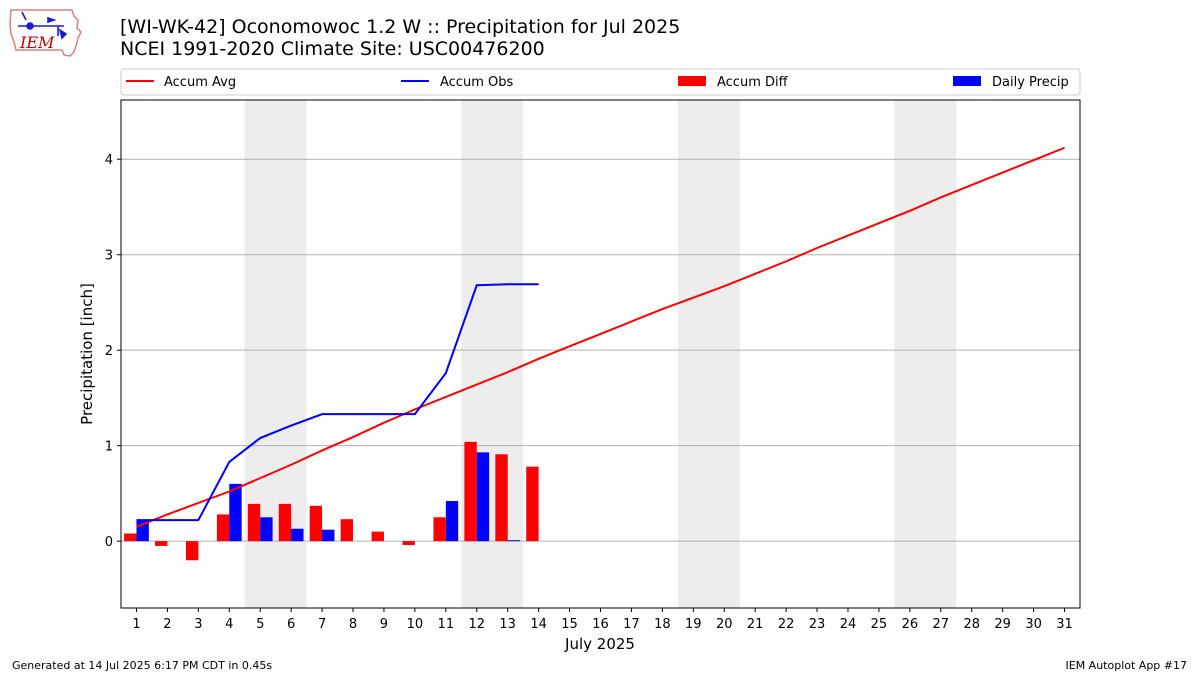 The width and height of the screenshot is (1200, 675). Describe the element at coordinates (200, 82) in the screenshot. I see `legend-label-accum-avg: Accum Avg` at that location.